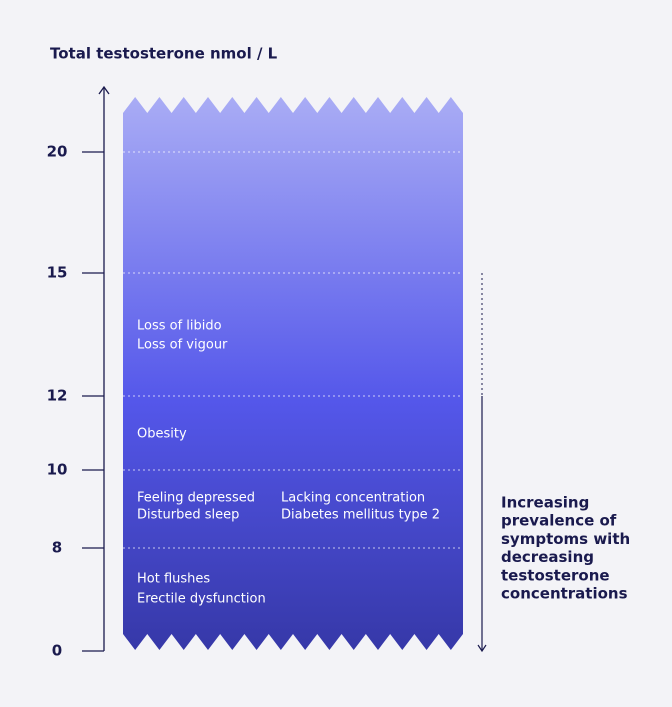 Image resolution: width=672 pixels, height=707 pixels. I want to click on symptom: Diabetes mellitus type 2, so click(360, 515).